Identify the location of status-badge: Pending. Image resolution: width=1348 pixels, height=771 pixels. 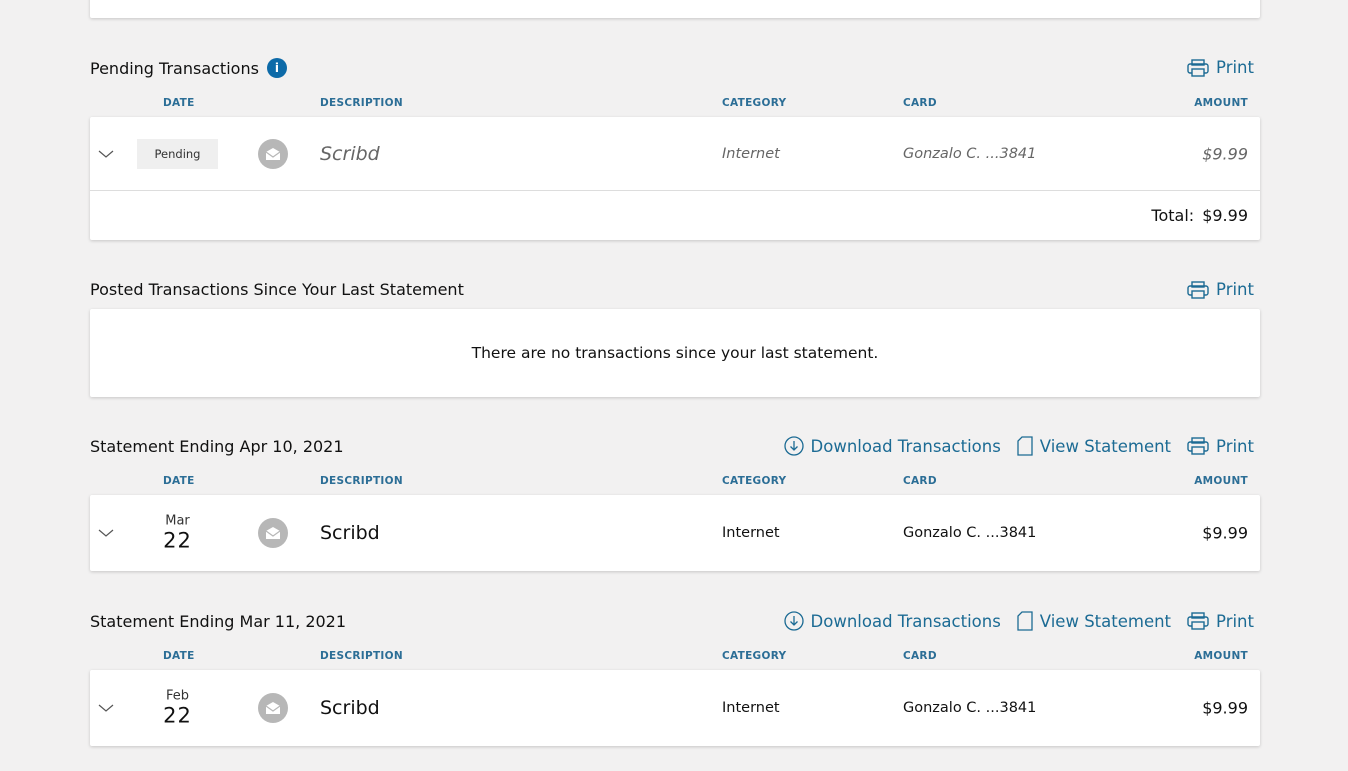
(177, 153).